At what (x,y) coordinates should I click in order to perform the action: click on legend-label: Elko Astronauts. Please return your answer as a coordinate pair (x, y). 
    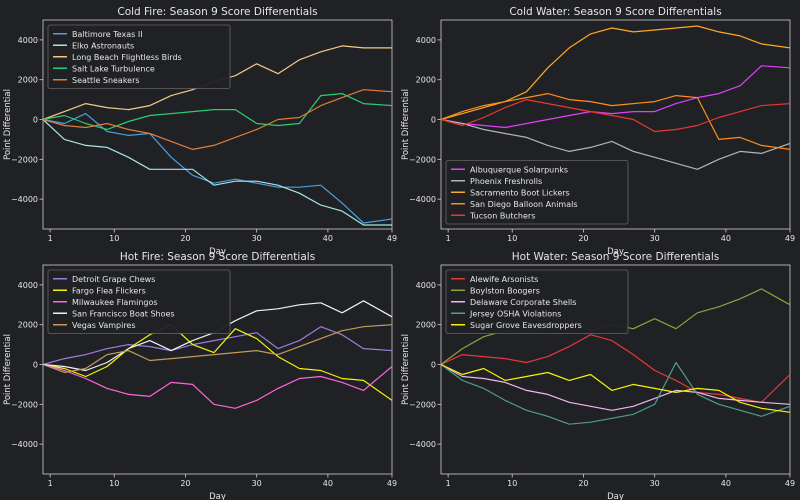
    Looking at the image, I should click on (103, 45).